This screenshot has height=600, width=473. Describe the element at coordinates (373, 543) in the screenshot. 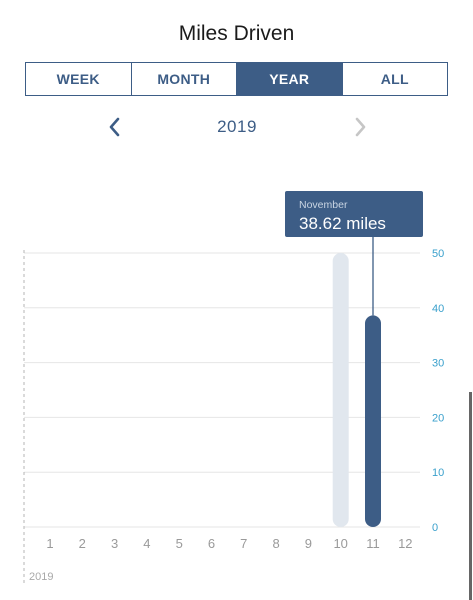

I see `x-tick-label: 11` at that location.